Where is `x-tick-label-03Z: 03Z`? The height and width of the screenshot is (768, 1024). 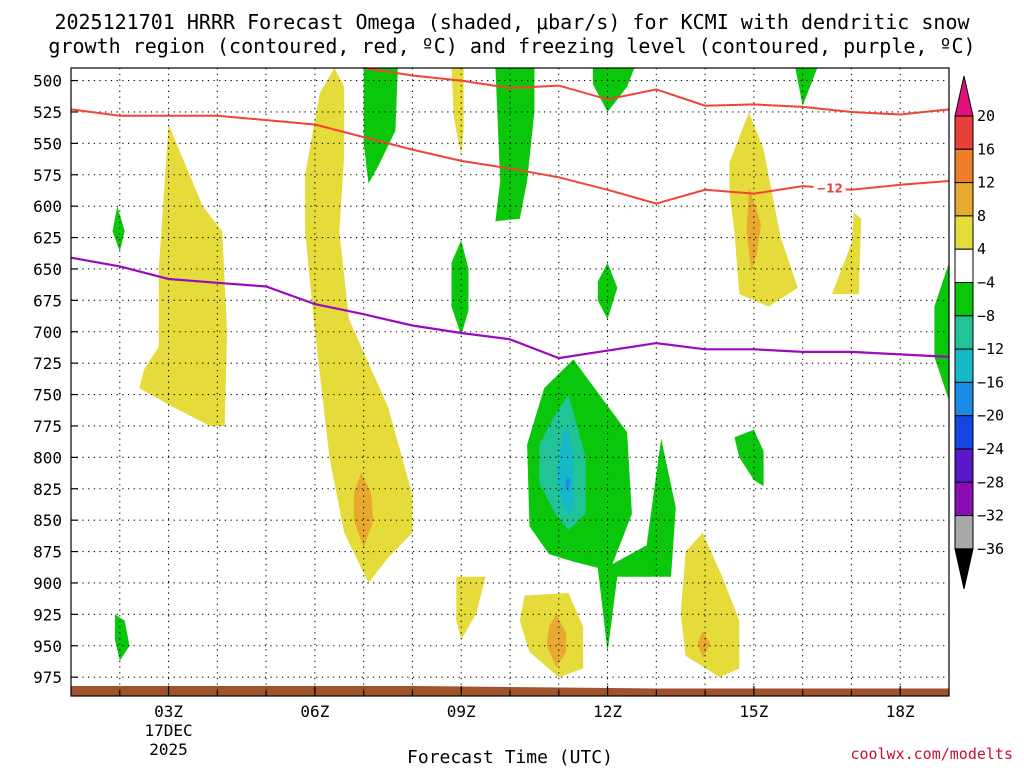 x-tick-label-03Z: 03Z is located at coordinates (168, 711).